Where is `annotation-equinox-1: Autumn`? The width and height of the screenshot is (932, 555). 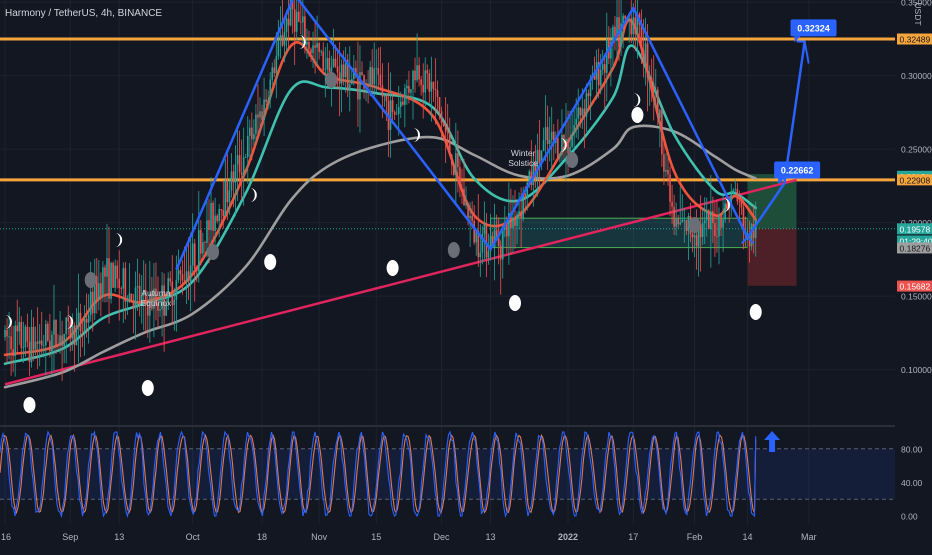
annotation-equinox-1: Autumn is located at coordinates (156, 293).